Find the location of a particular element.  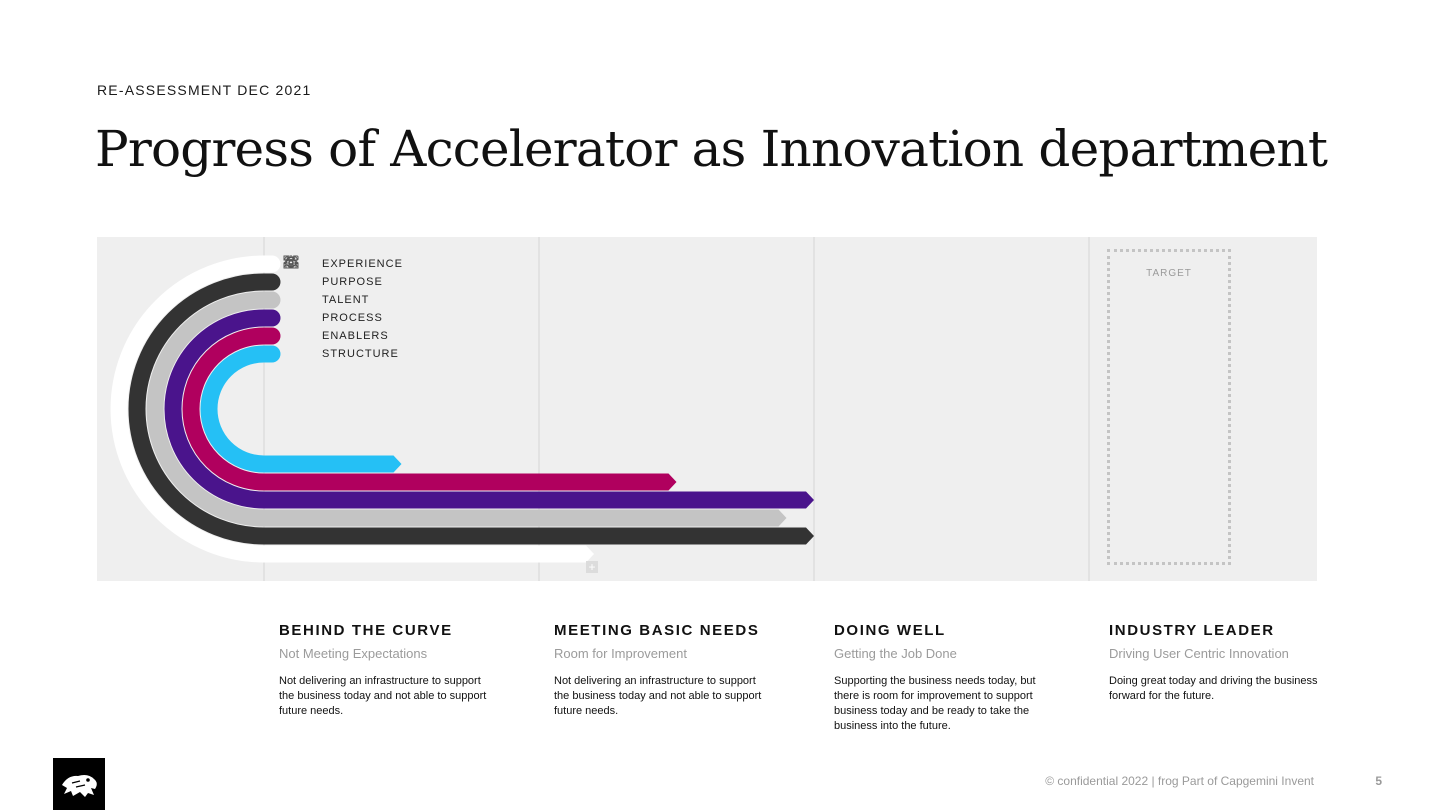

legend-item-purpose: PURPOSE is located at coordinates (343, 273).